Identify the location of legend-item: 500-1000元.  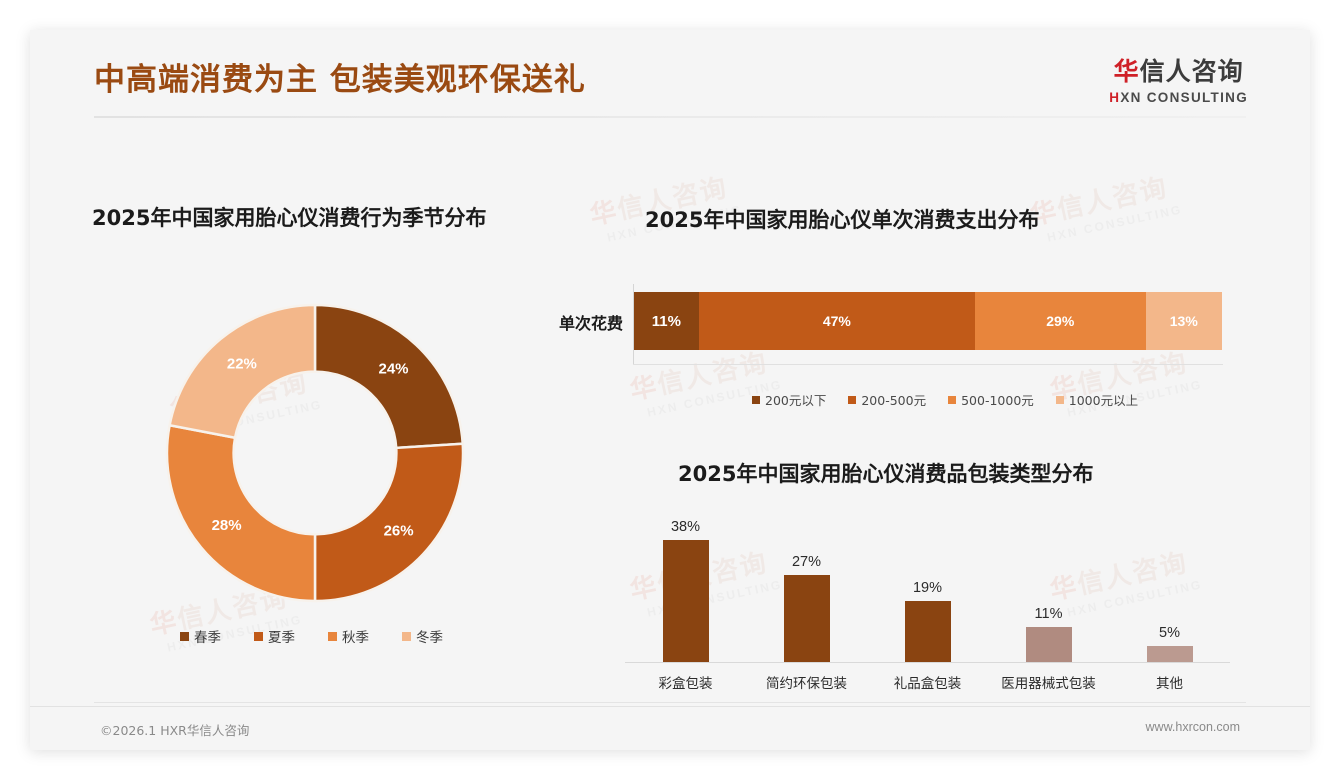
(991, 399).